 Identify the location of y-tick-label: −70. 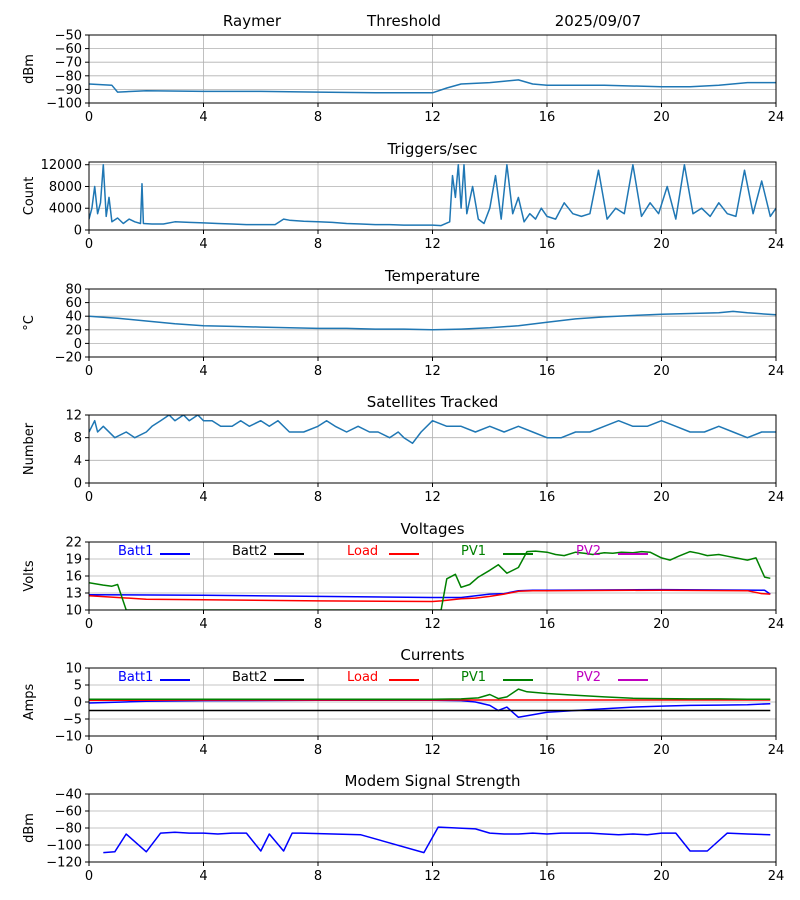
(68, 63).